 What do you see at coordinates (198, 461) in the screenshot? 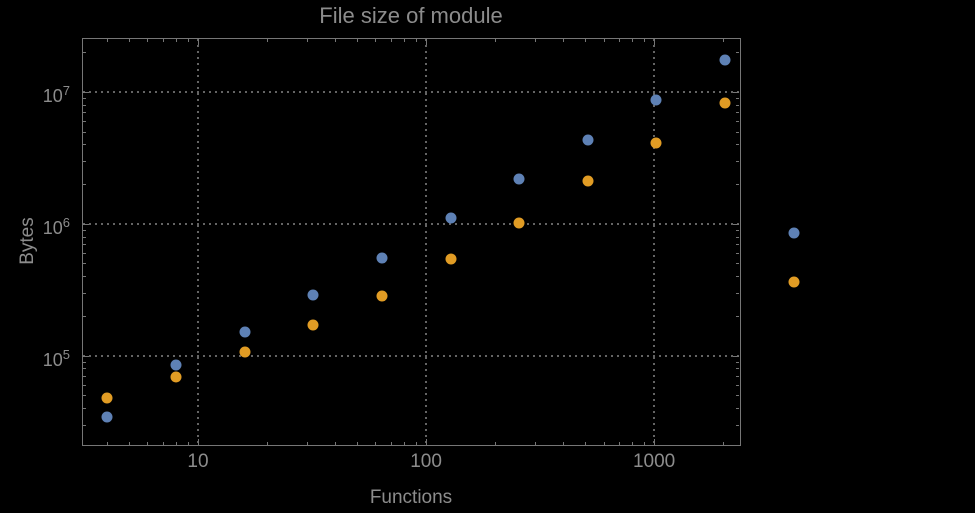
I see `x-tick-label: 10` at bounding box center [198, 461].